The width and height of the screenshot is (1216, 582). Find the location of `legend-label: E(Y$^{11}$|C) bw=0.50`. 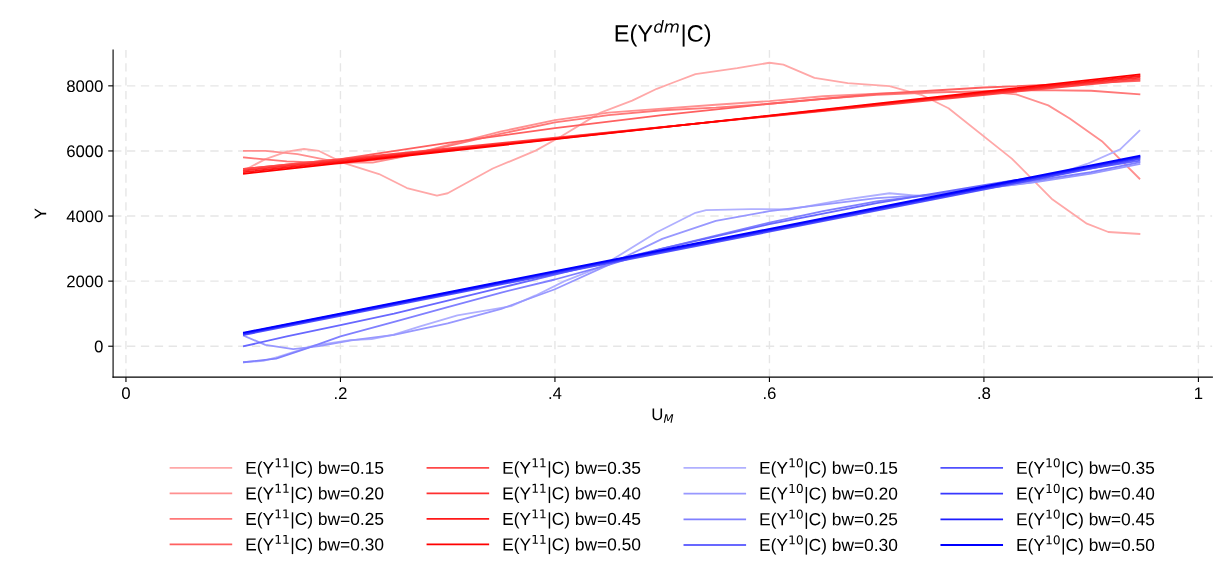

legend-label: E(Y$^{11}$|C) bw=0.50 is located at coordinates (572, 544).